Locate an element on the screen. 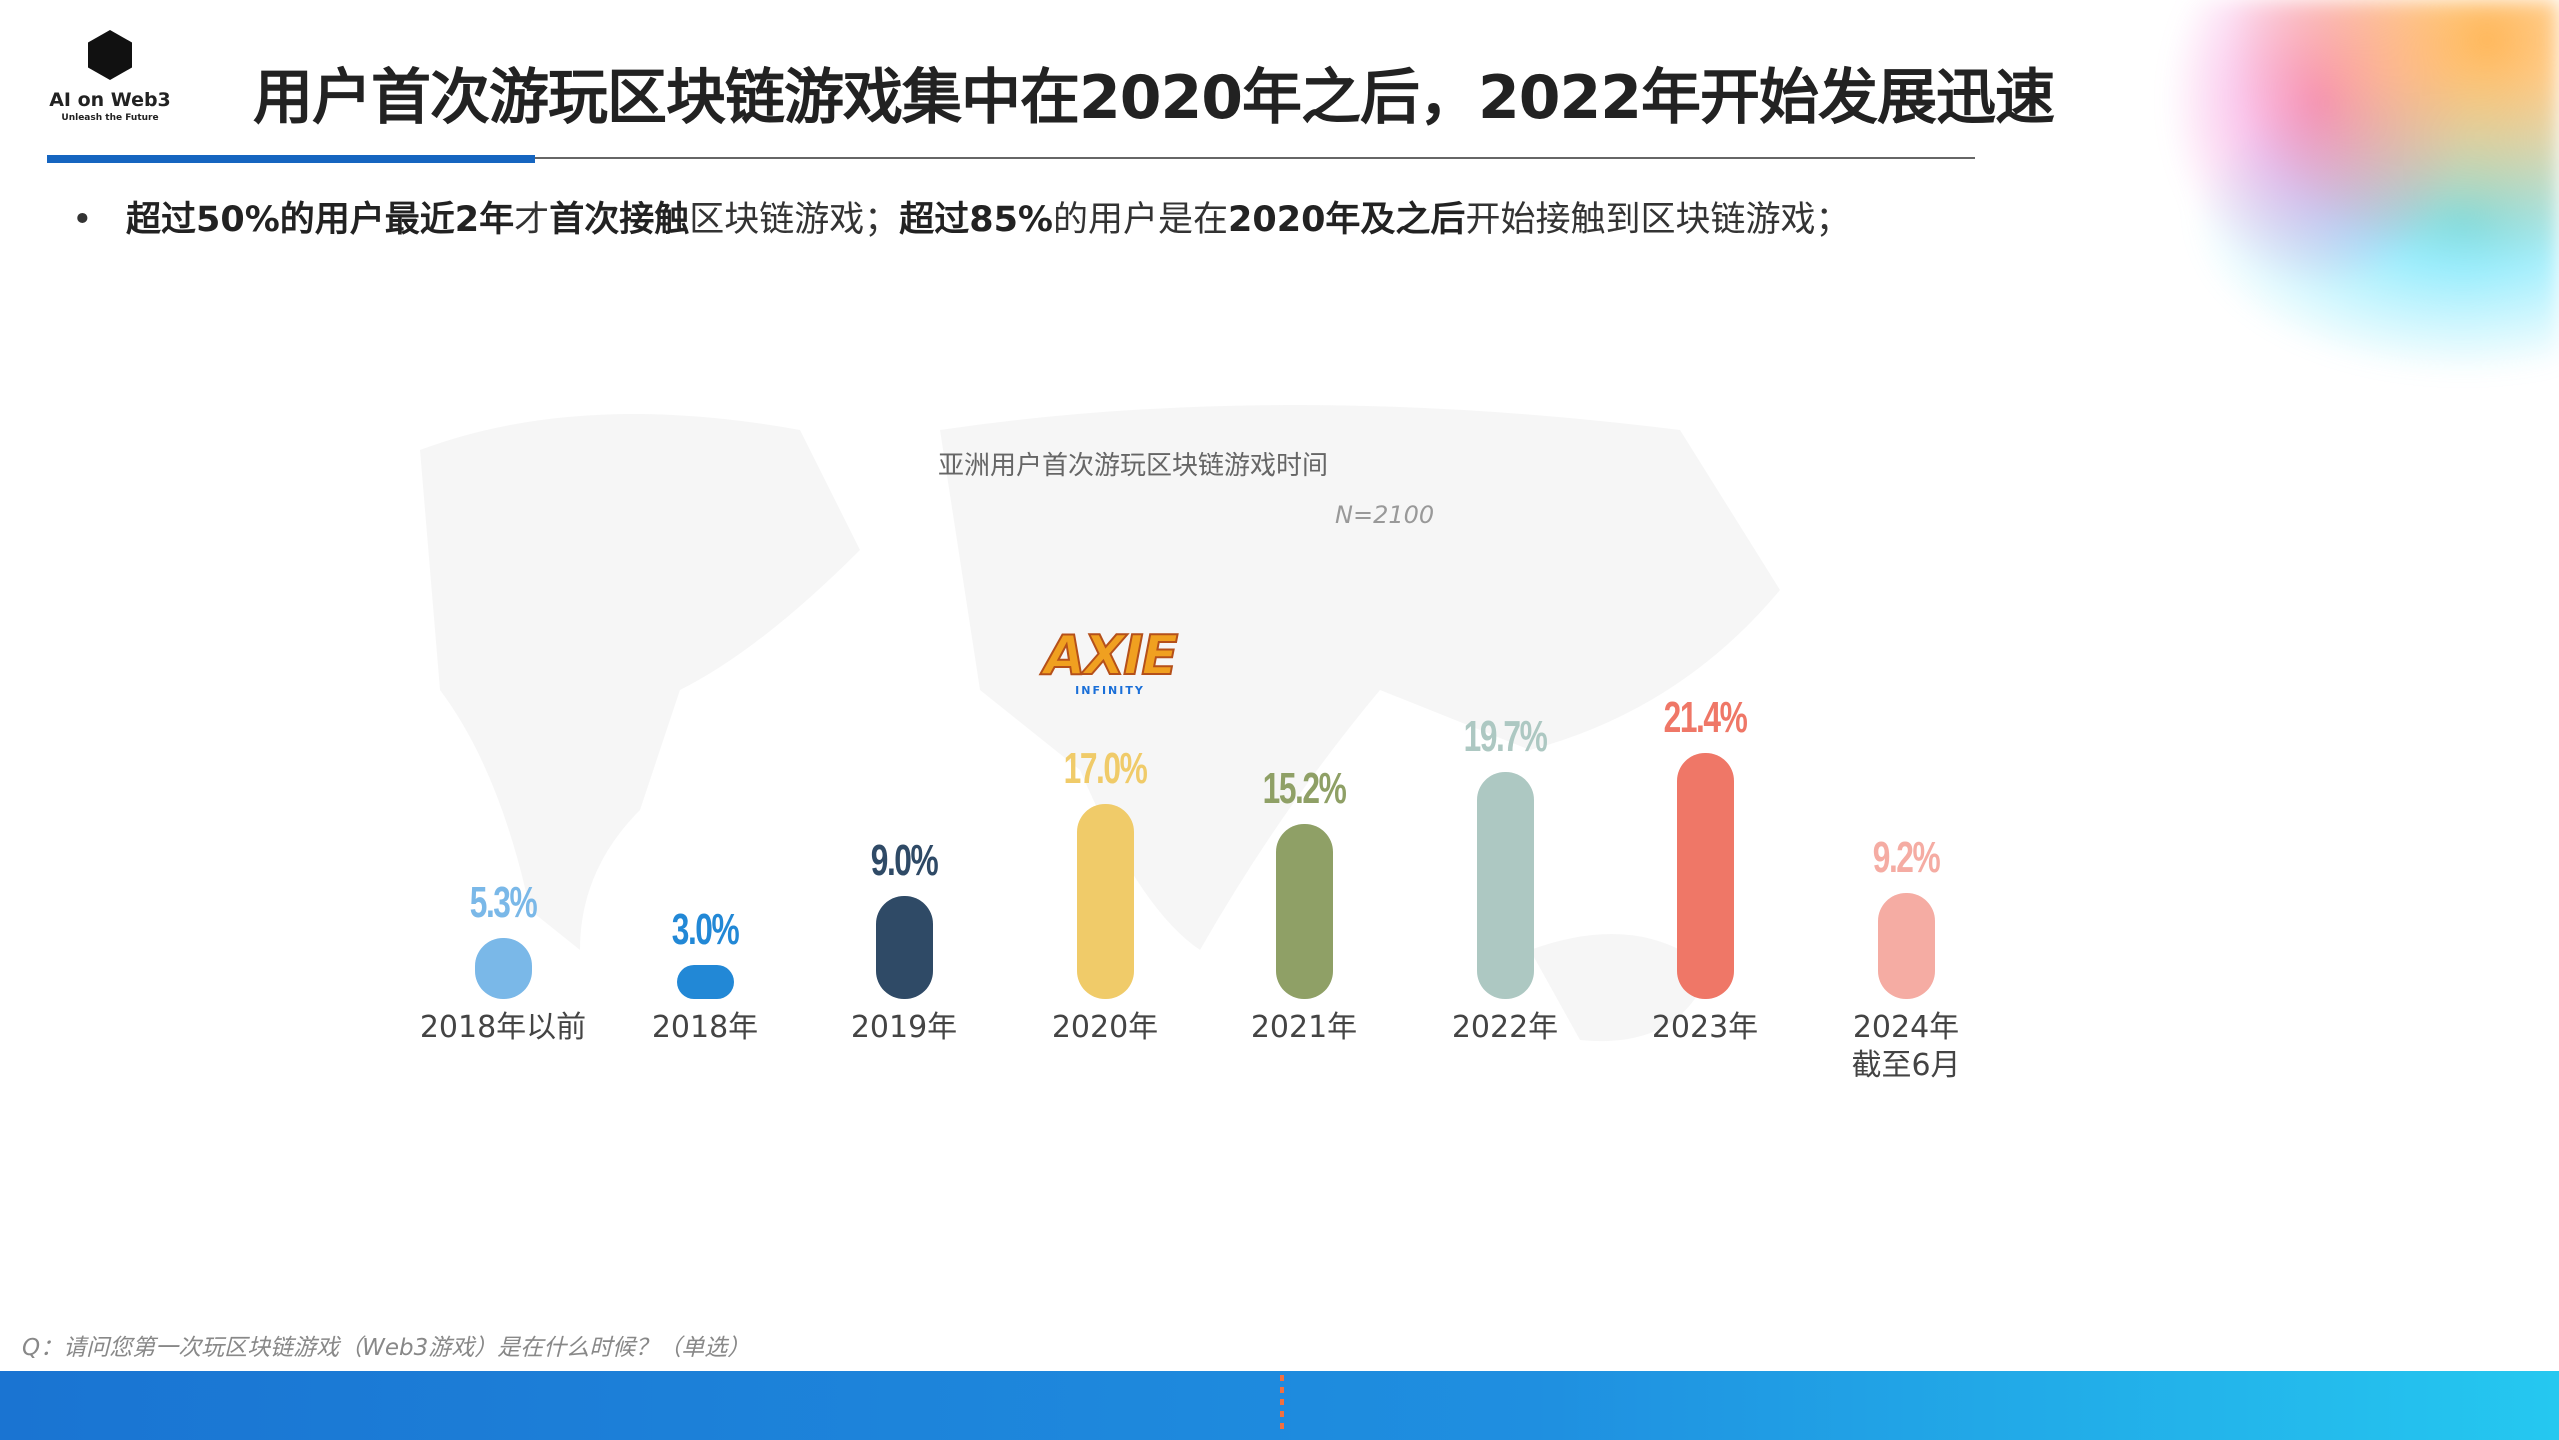 The image size is (2559, 1440). cube-icon is located at coordinates (110, 55).